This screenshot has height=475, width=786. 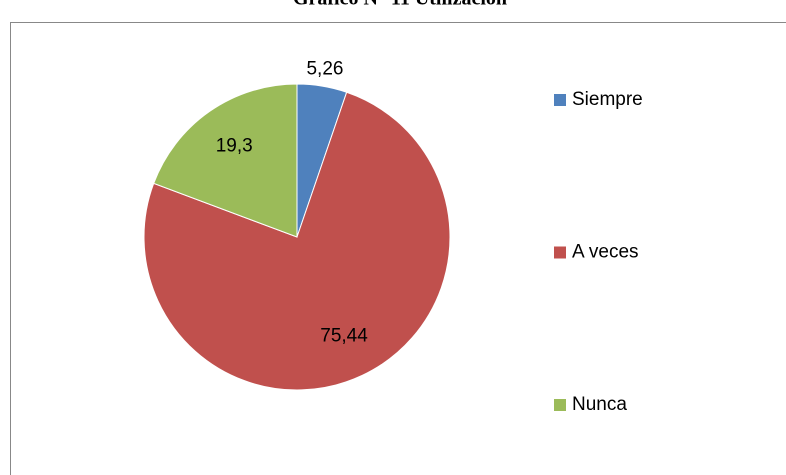 What do you see at coordinates (605, 252) in the screenshot?
I see `legend-label: A veces` at bounding box center [605, 252].